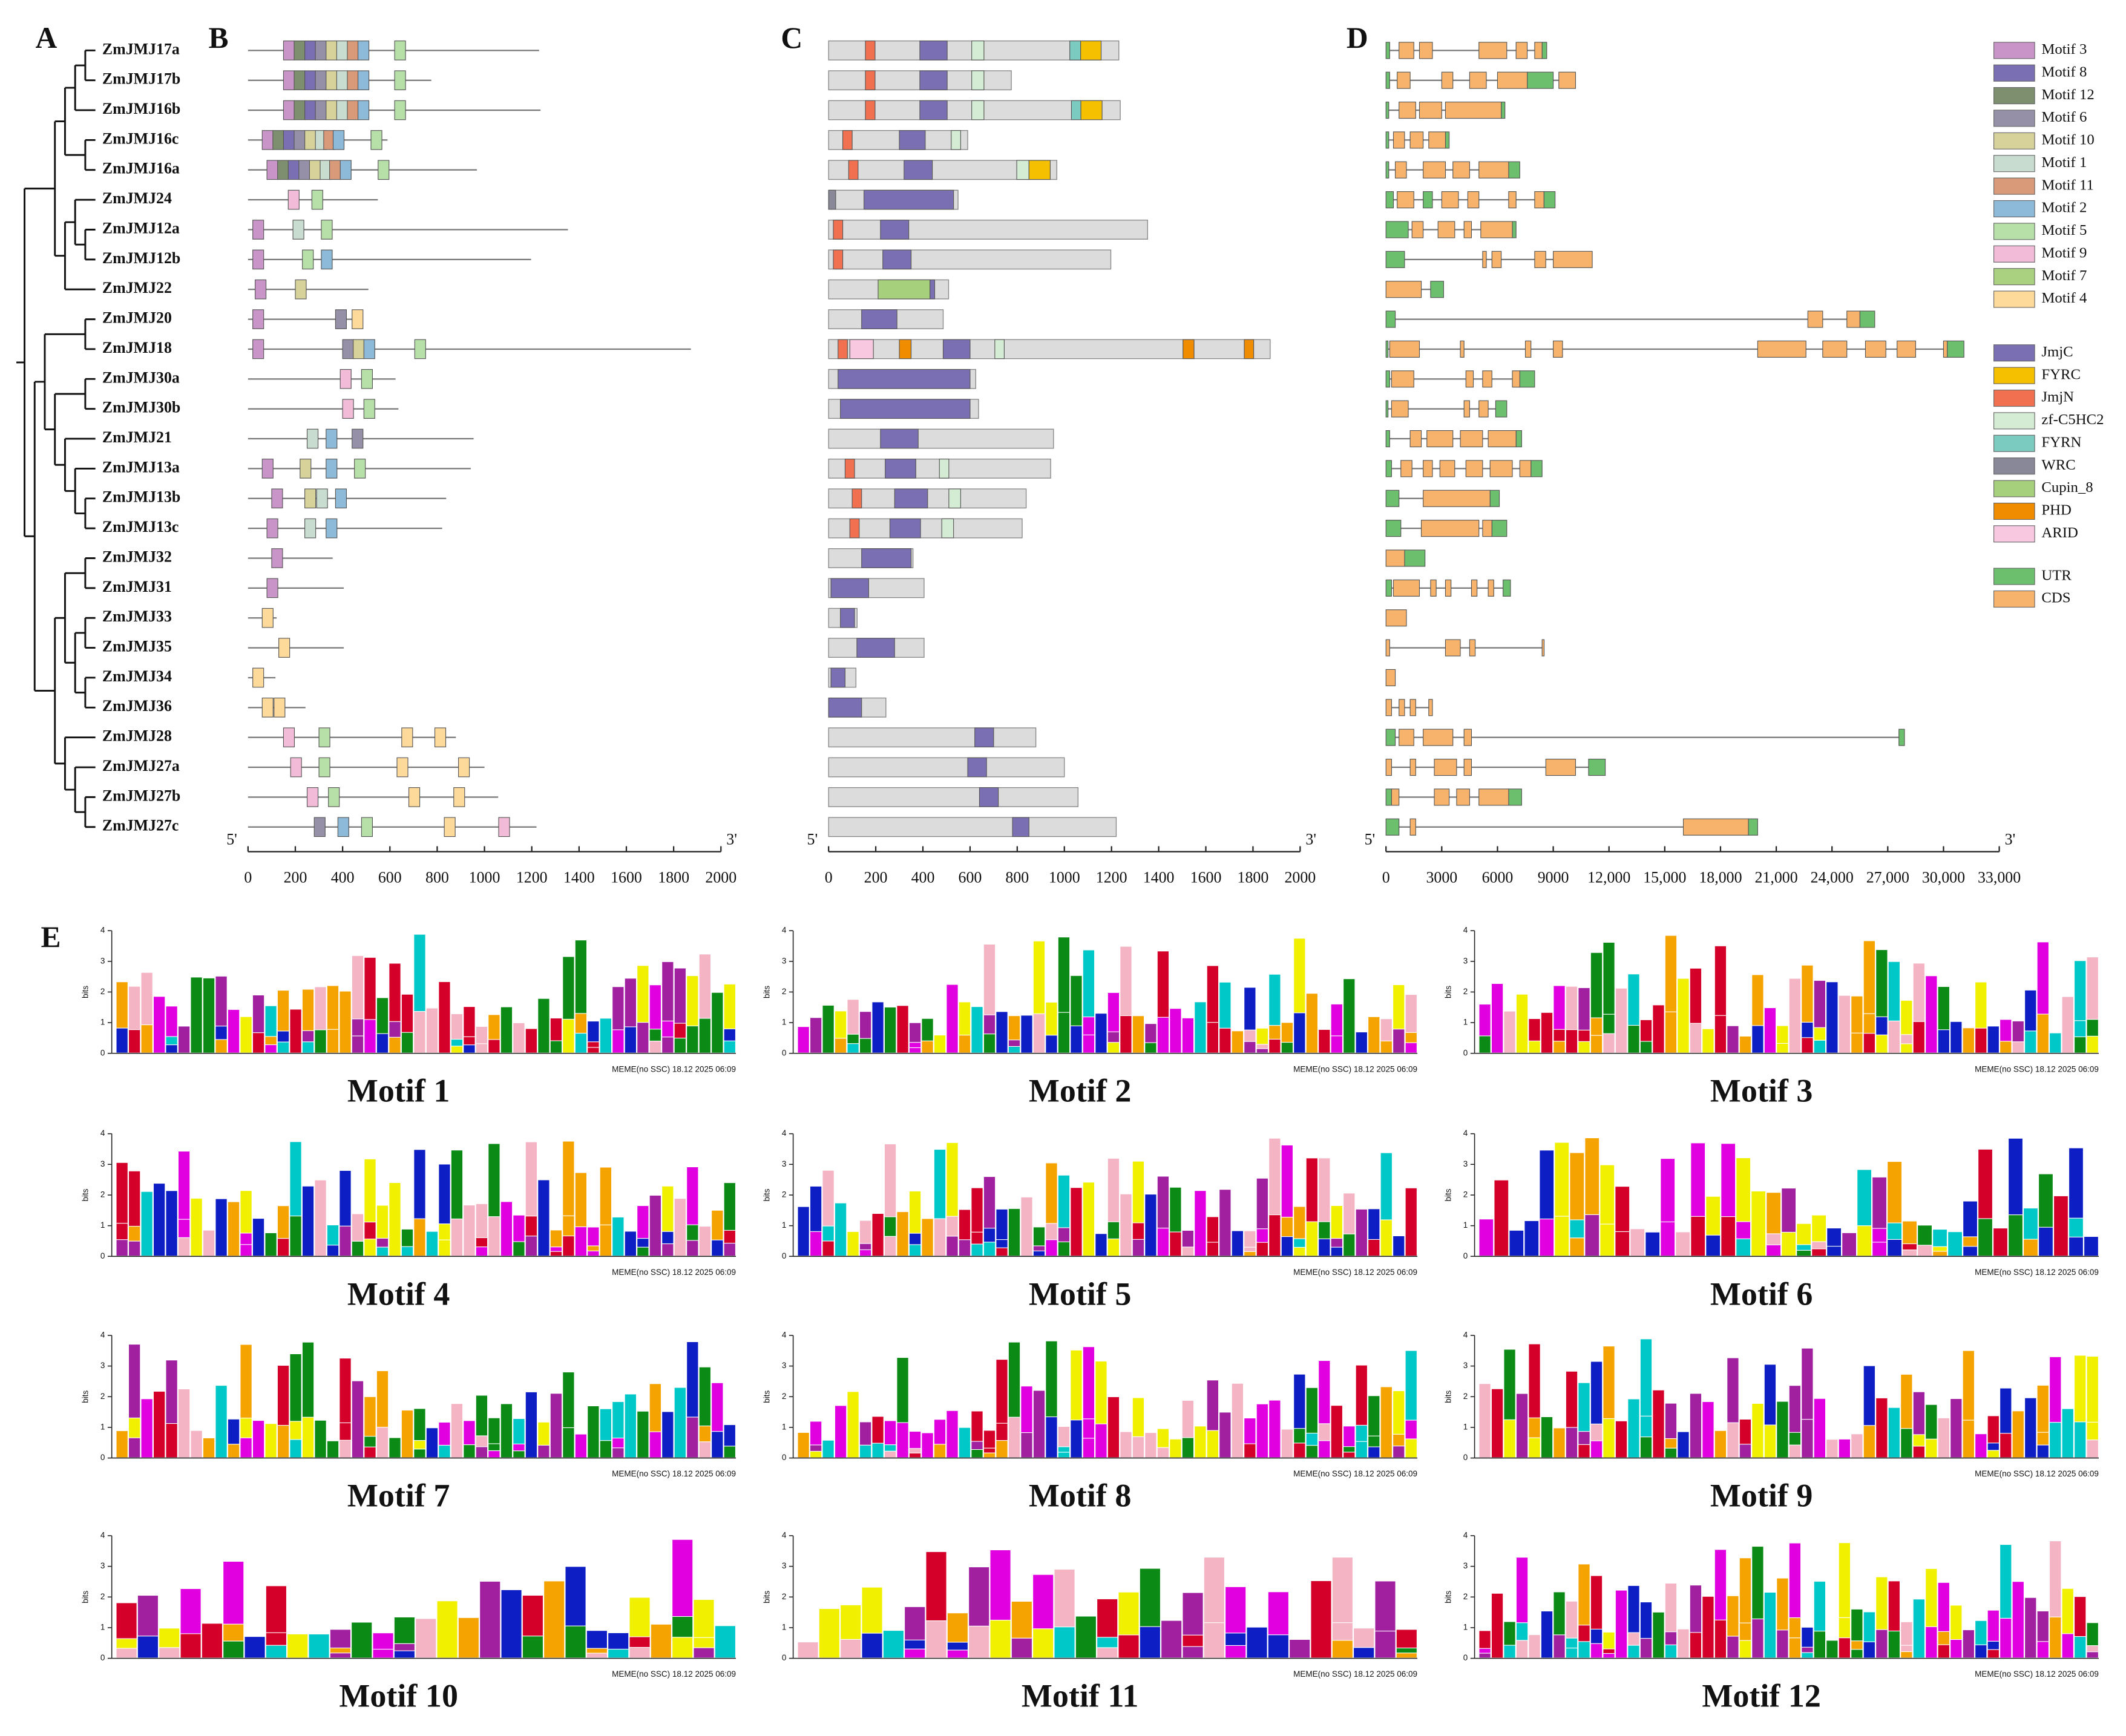 Image resolution: width=2126 pixels, height=1736 pixels. Describe the element at coordinates (2061, 442) in the screenshot. I see `legend-label: FYRN` at that location.